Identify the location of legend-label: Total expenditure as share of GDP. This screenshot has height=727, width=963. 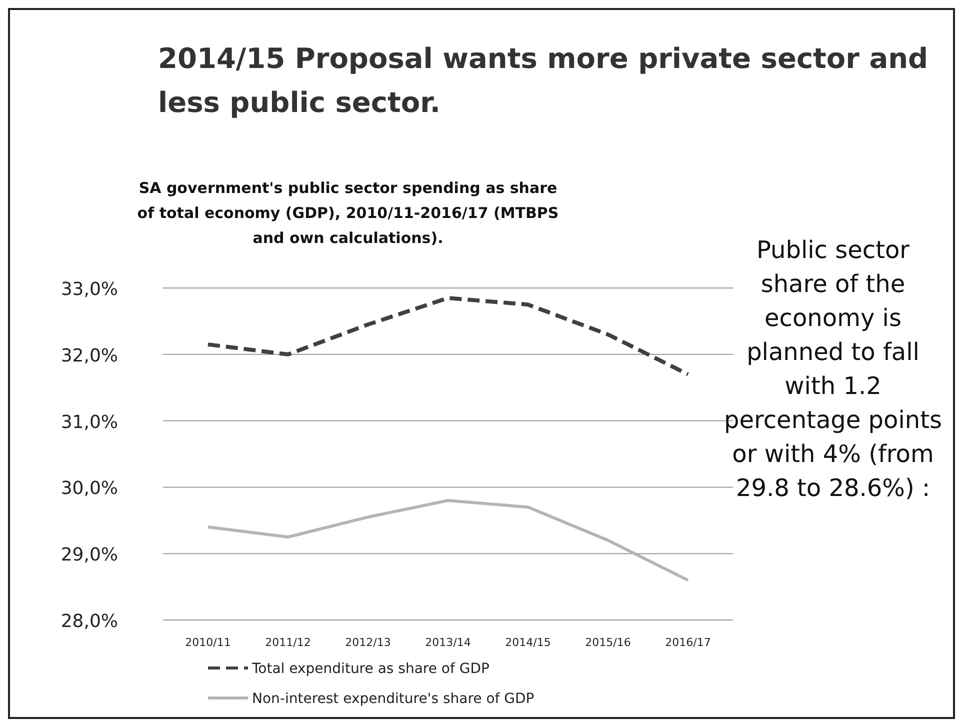
(370, 669).